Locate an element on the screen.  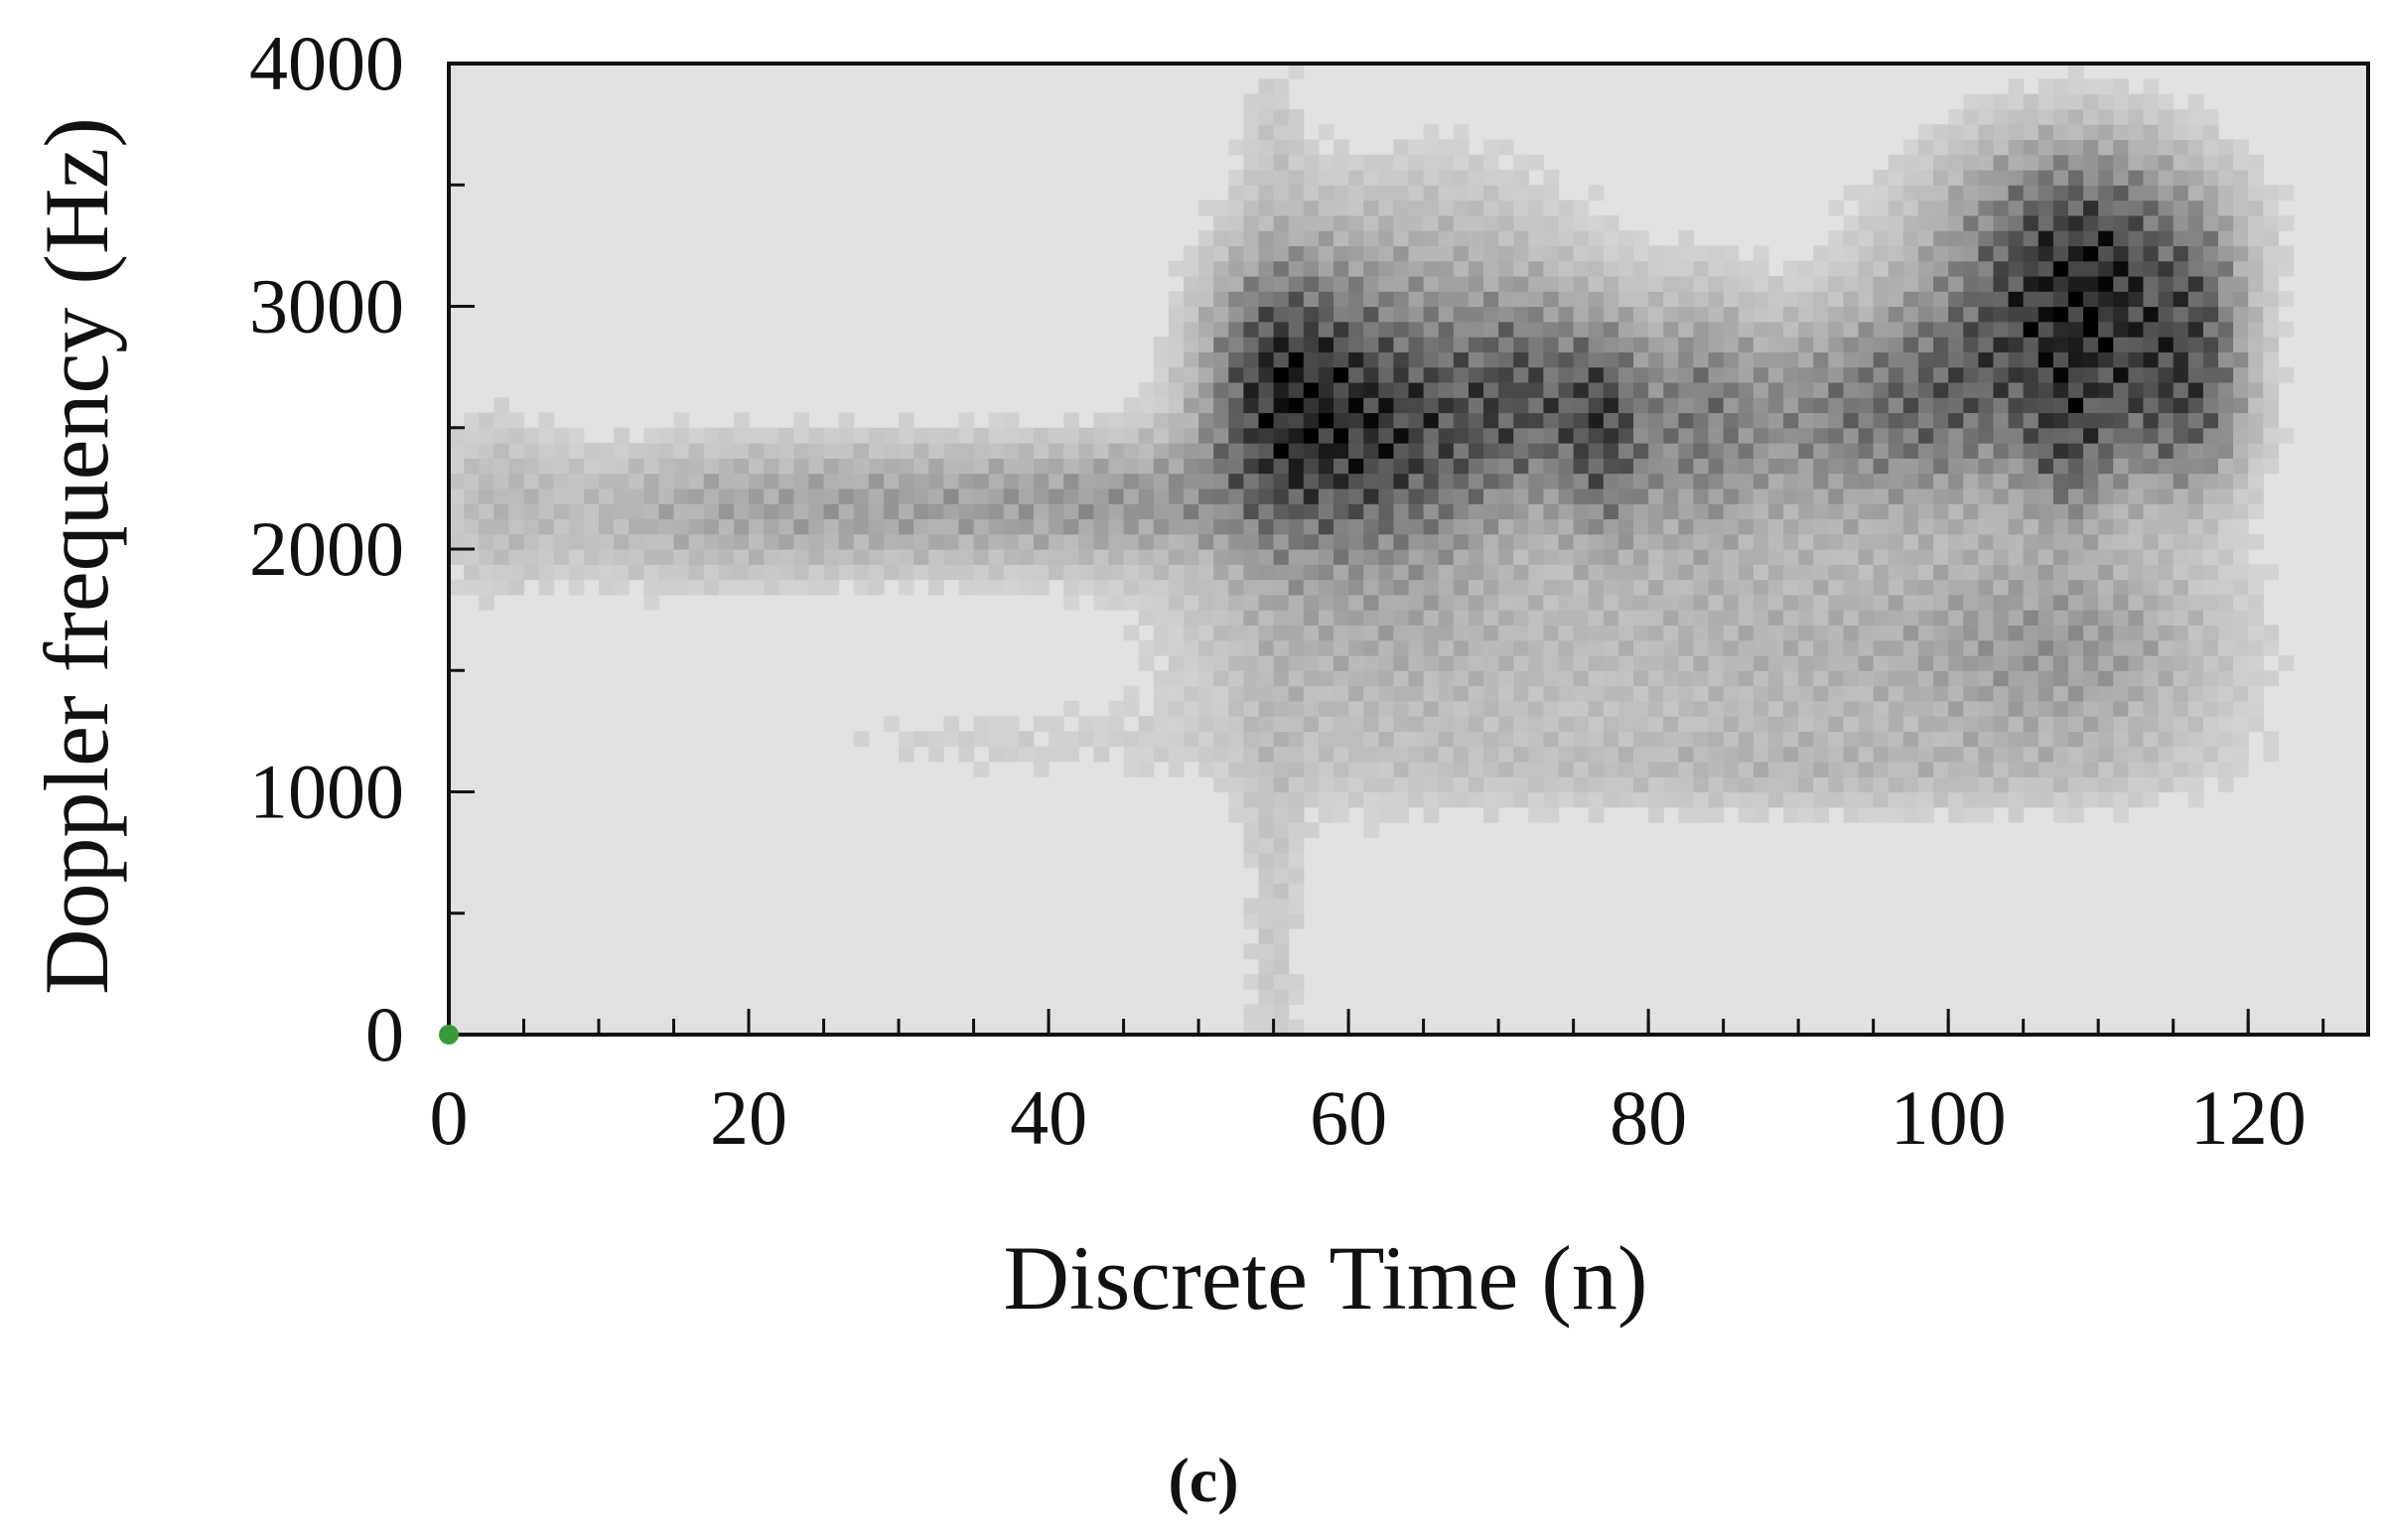
x-axis: 0 20 40 60 80 100 120 is located at coordinates (1377, 1085).